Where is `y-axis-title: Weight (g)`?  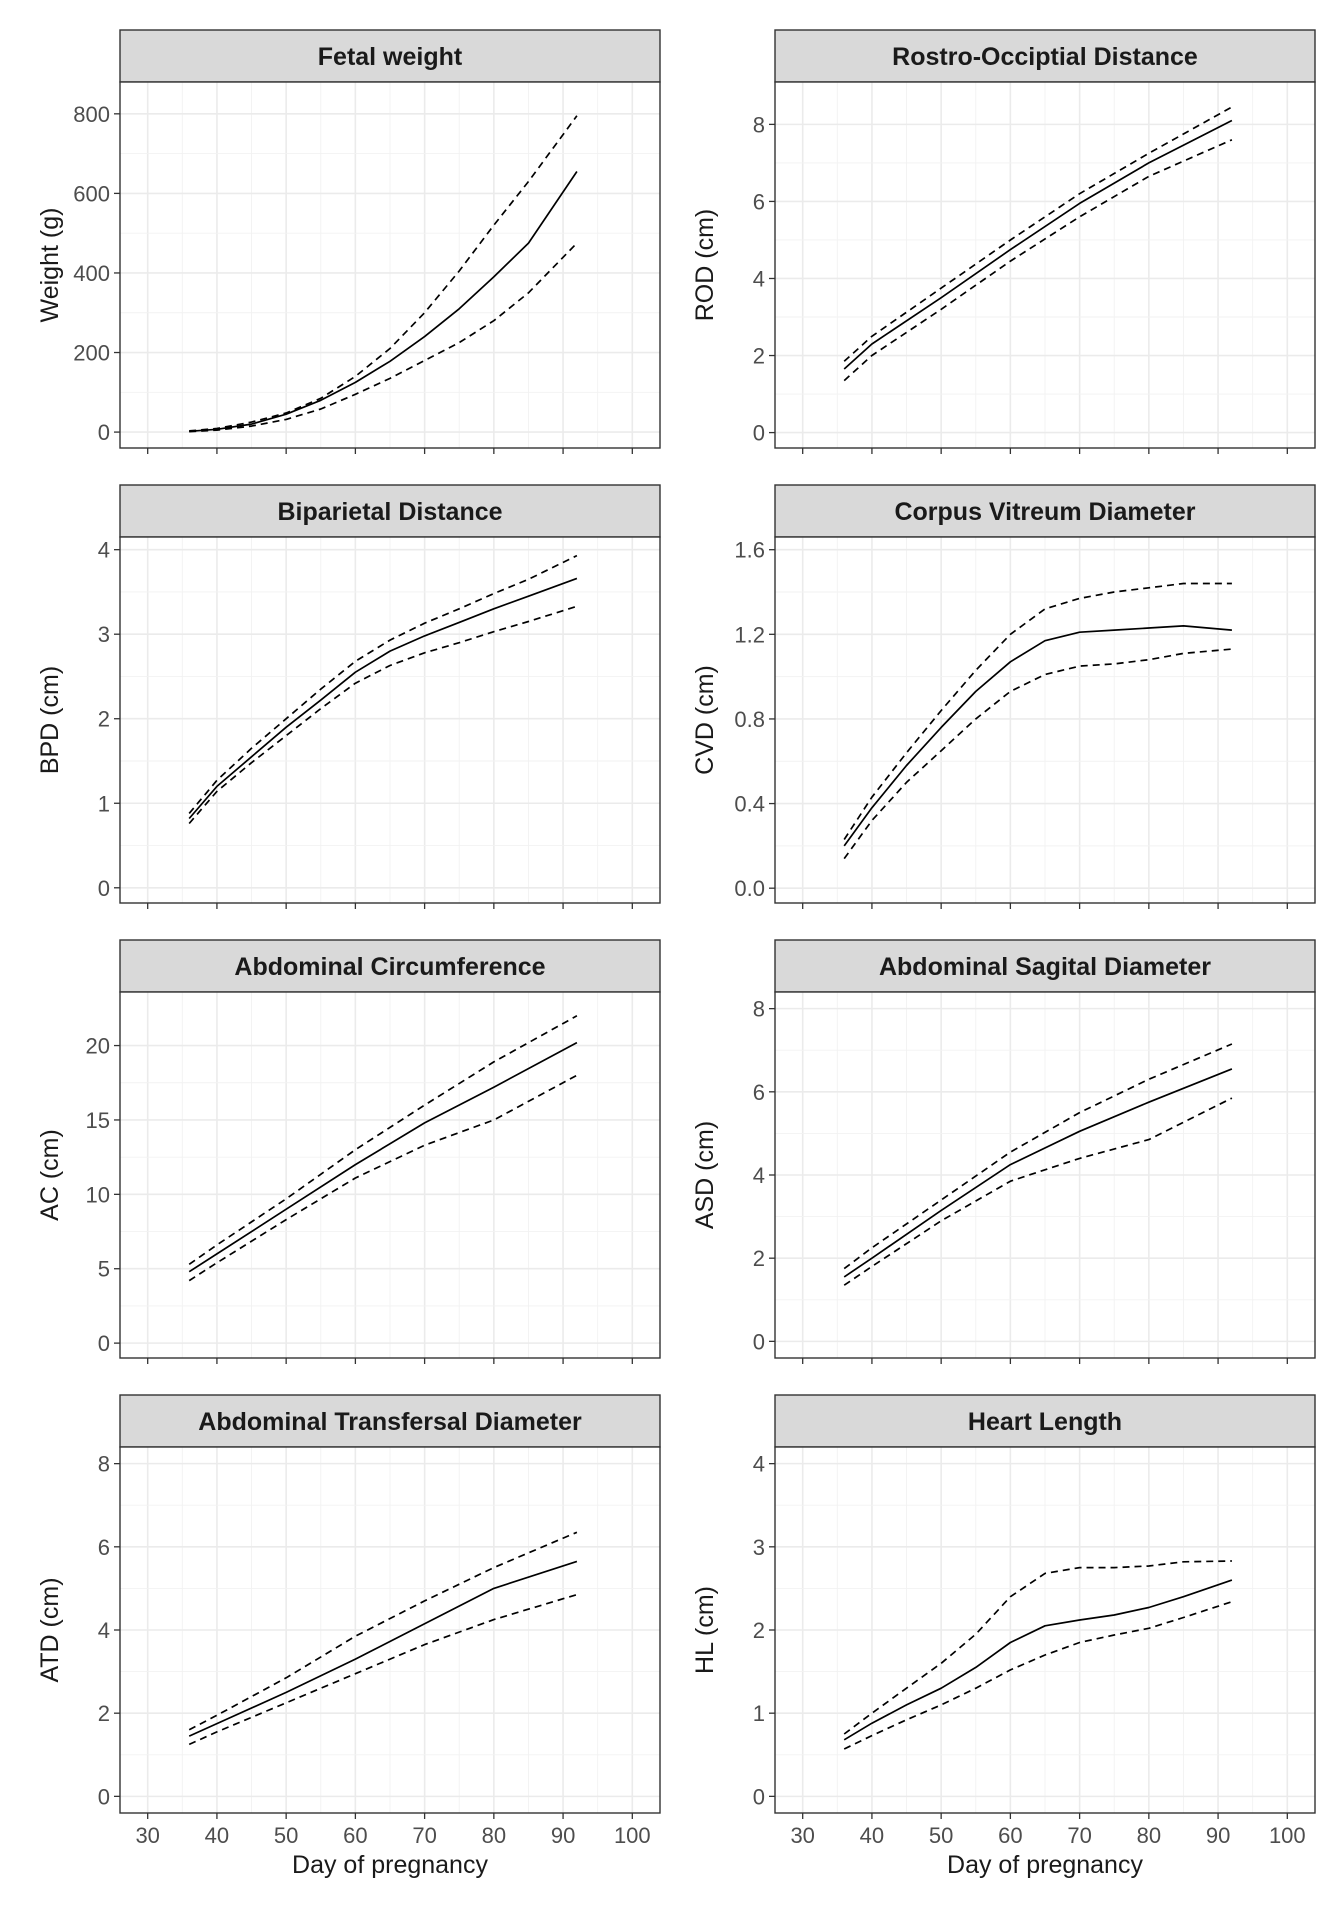 y-axis-title: Weight (g) is located at coordinates (50, 265).